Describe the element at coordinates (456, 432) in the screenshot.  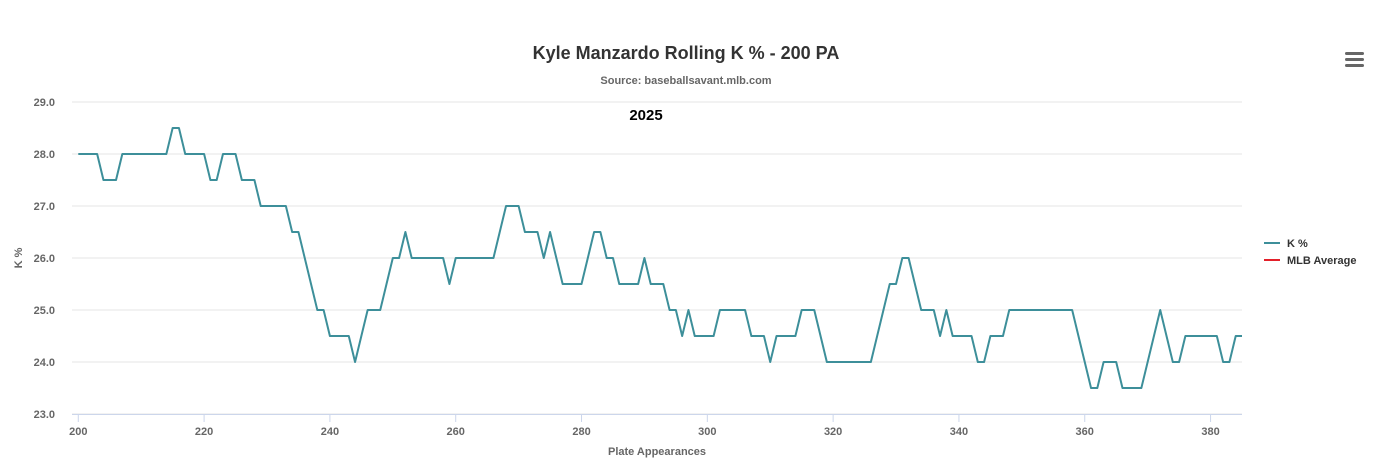
I see `x-tick-label: 260` at that location.